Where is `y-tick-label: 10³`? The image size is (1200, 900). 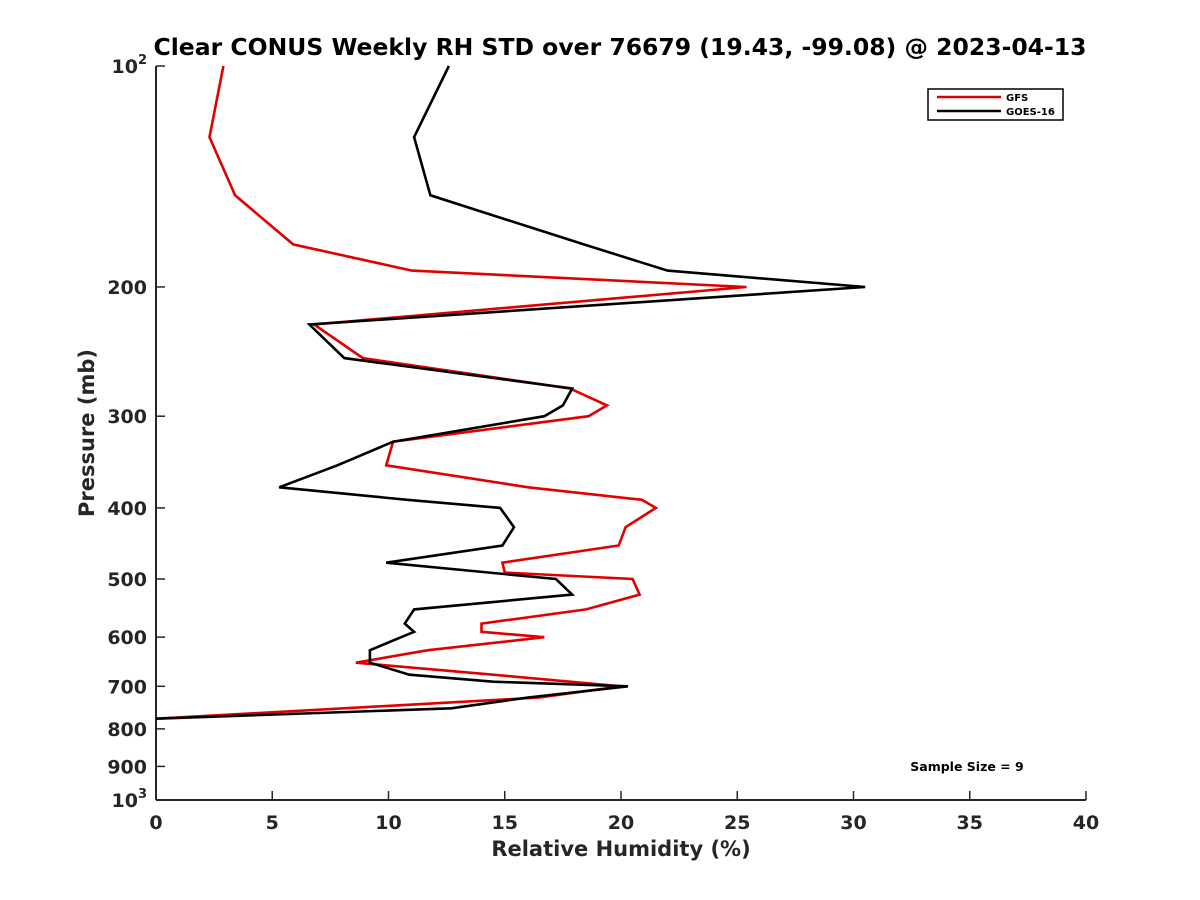 y-tick-label: 10³ is located at coordinates (130, 799).